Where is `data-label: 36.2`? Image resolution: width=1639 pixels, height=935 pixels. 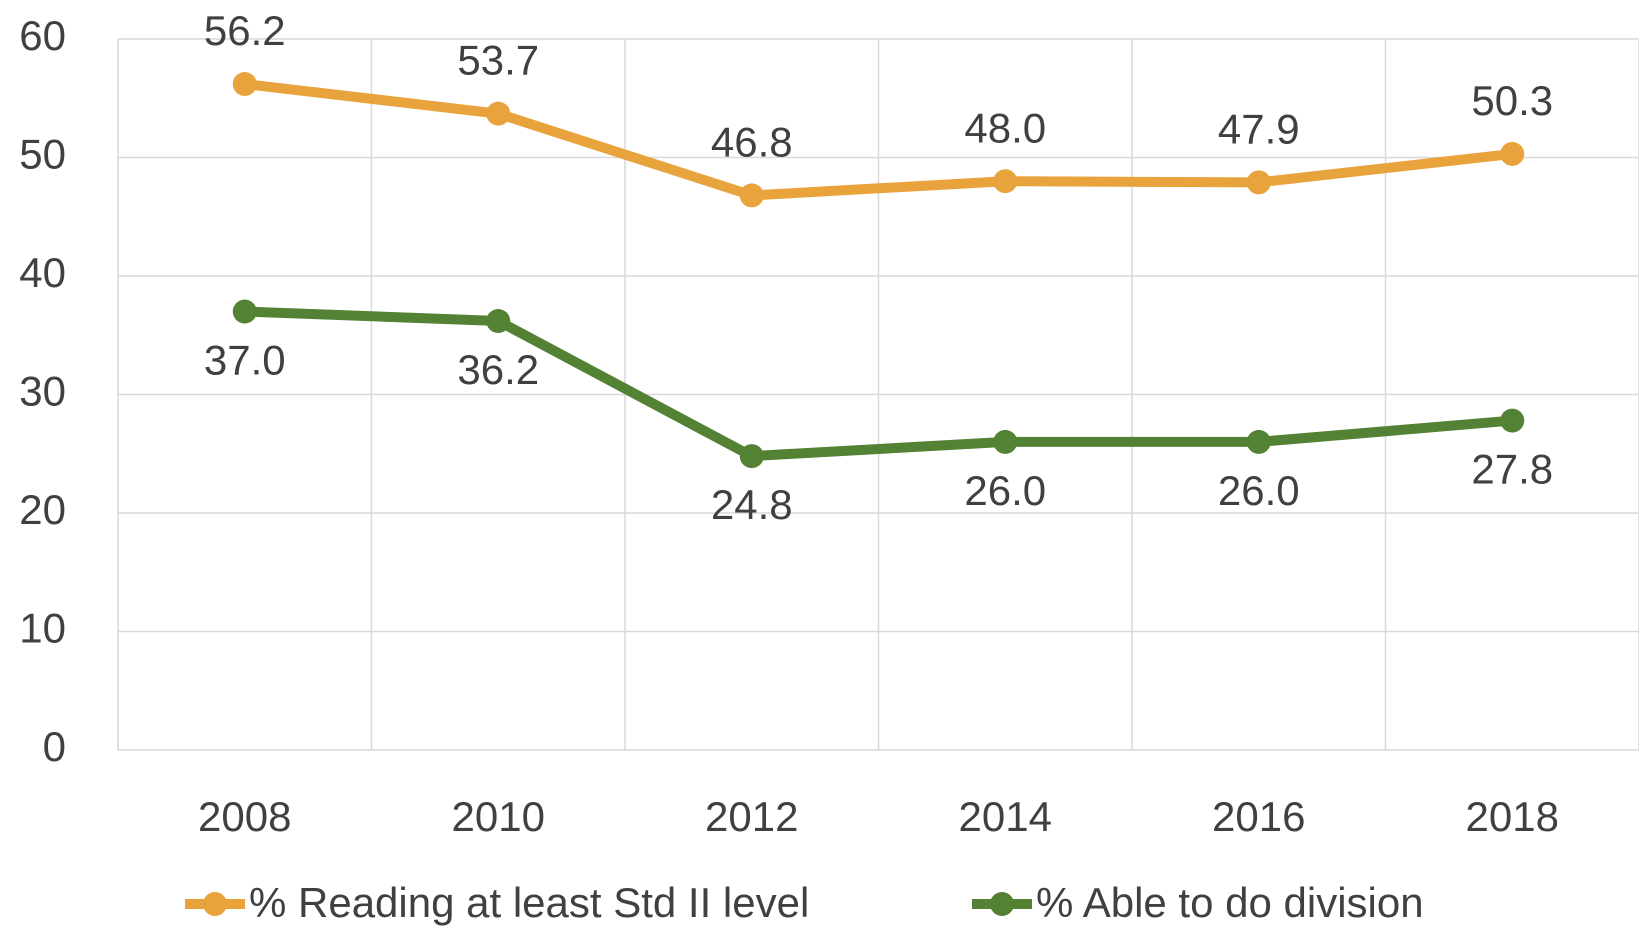
data-label: 36.2 is located at coordinates (498, 369).